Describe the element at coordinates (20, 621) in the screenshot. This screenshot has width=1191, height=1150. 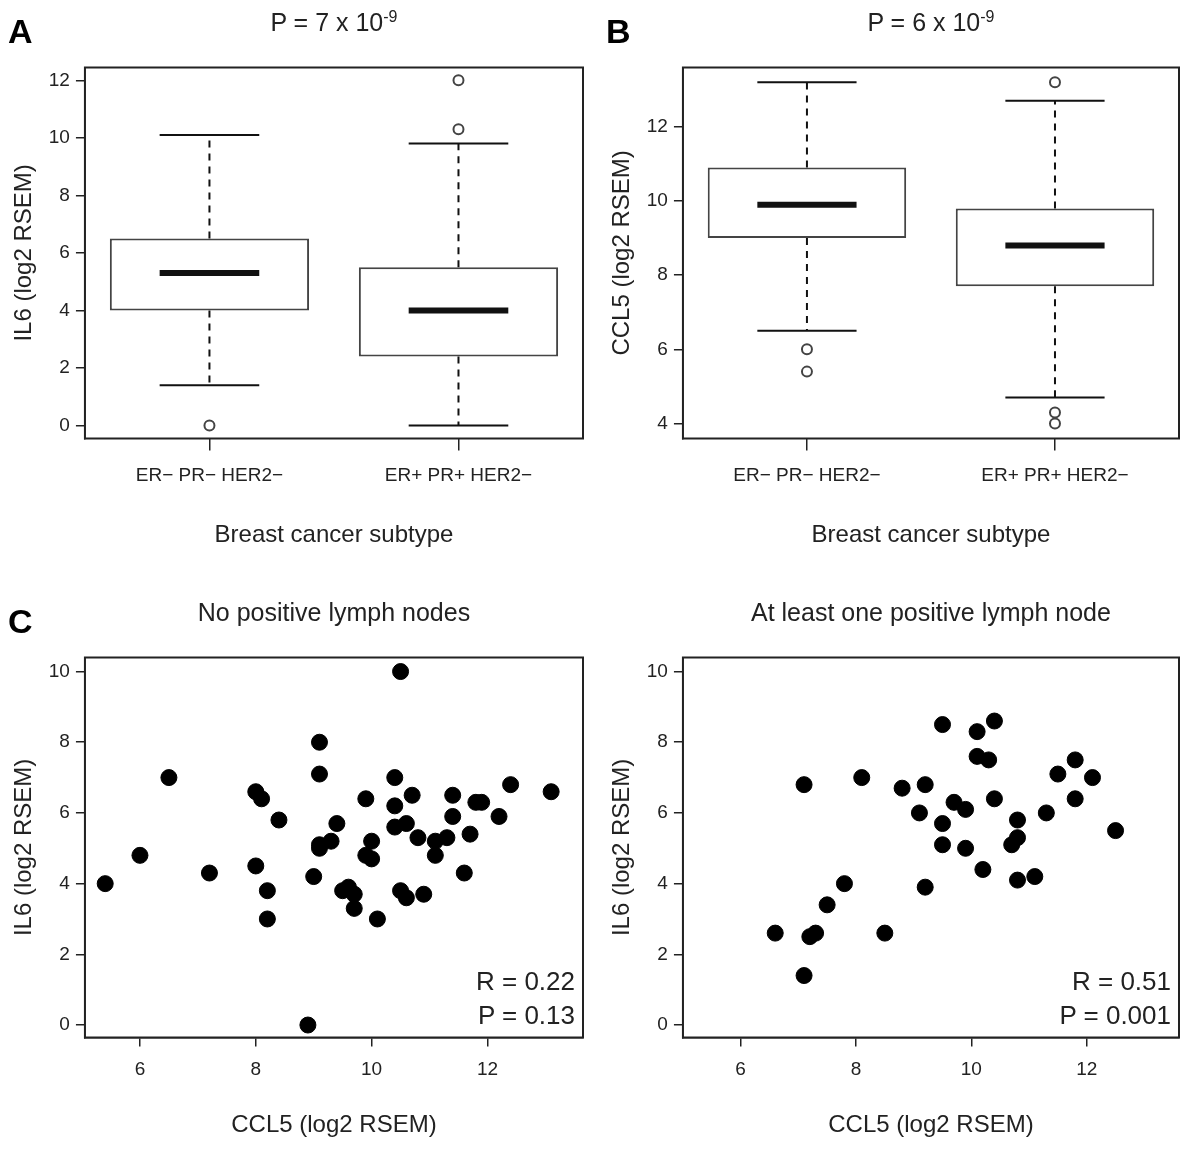
I see `text: C` at that location.